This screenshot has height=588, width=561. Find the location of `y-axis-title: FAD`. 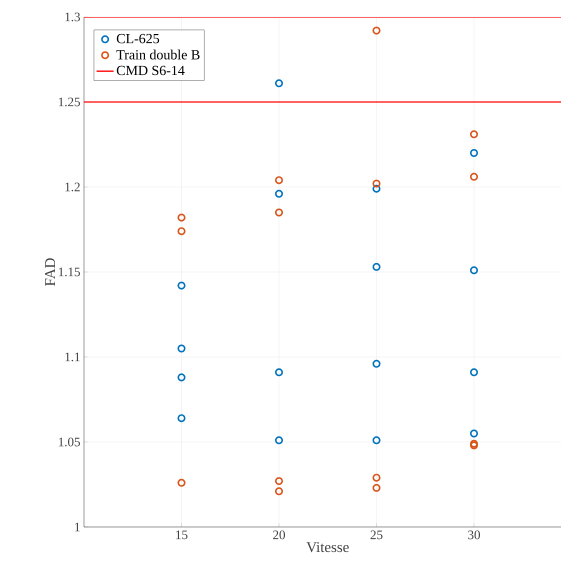

y-axis-title: FAD is located at coordinates (50, 272).